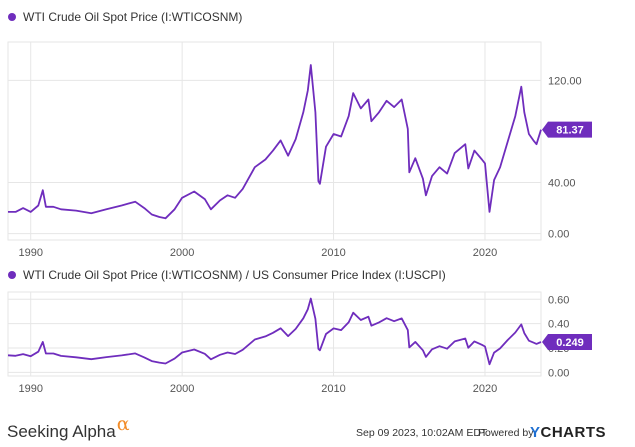  I want to click on last-value-label: 0.249, so click(570, 343).